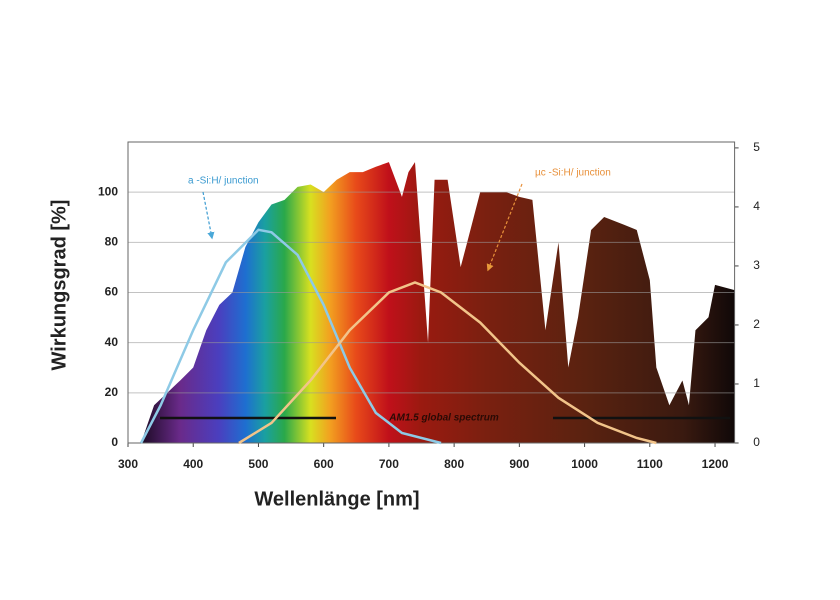  Describe the element at coordinates (108, 191) in the screenshot. I see `y-tick-label: 100` at that location.